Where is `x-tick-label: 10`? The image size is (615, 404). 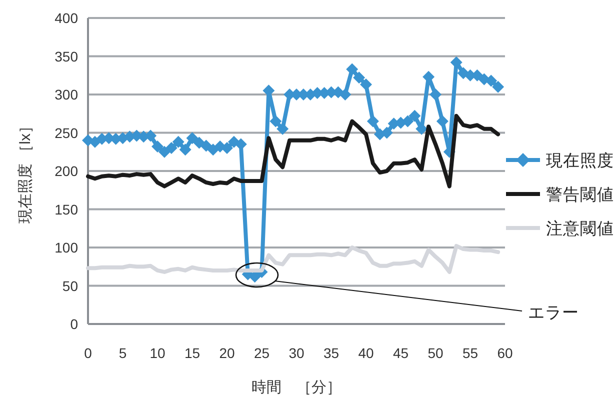
x-tick-label: 10 is located at coordinates (158, 353).